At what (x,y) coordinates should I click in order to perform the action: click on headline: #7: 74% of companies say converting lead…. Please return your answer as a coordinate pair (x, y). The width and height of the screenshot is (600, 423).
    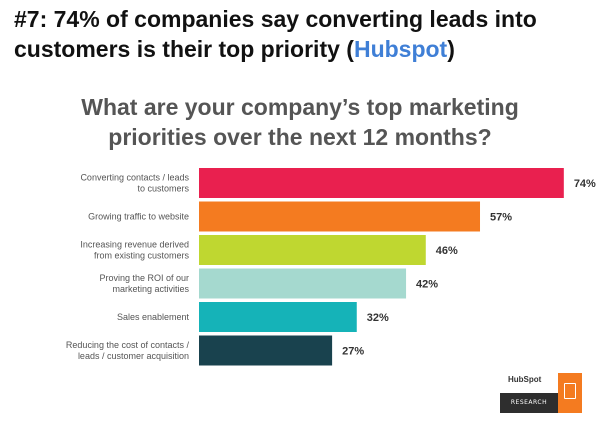
    Looking at the image, I should click on (304, 34).